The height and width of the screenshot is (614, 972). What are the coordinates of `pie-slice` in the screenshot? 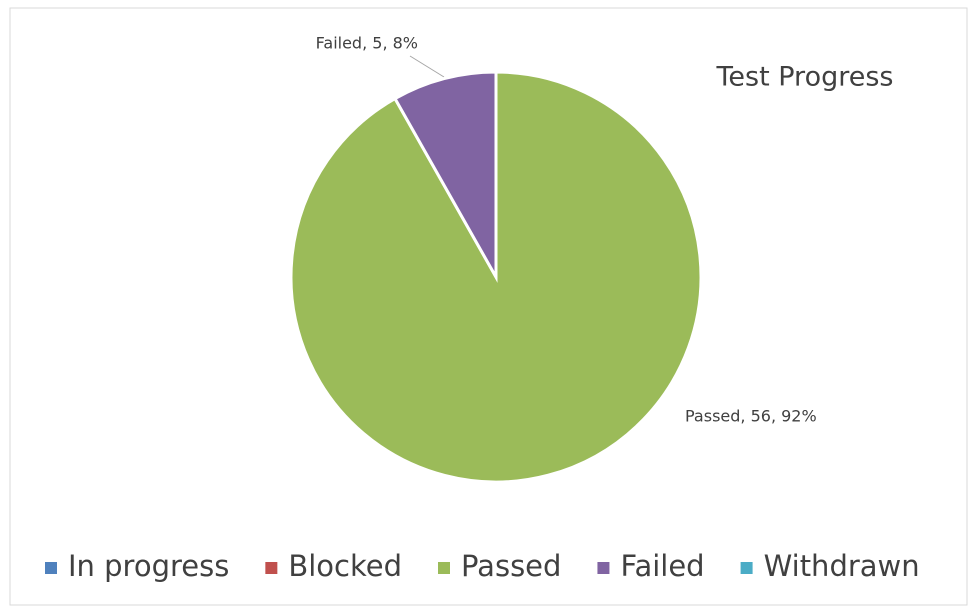 It's located at (445, 176).